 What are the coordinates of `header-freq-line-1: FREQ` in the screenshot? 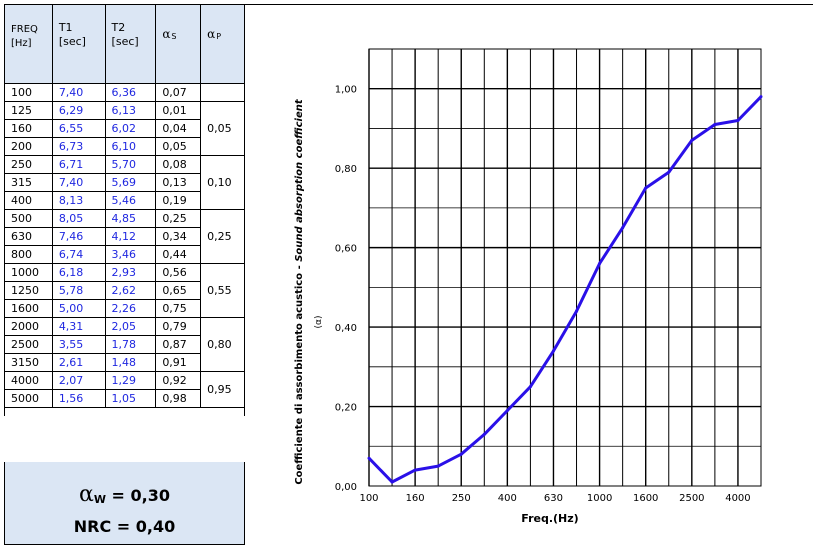 It's located at (24, 29).